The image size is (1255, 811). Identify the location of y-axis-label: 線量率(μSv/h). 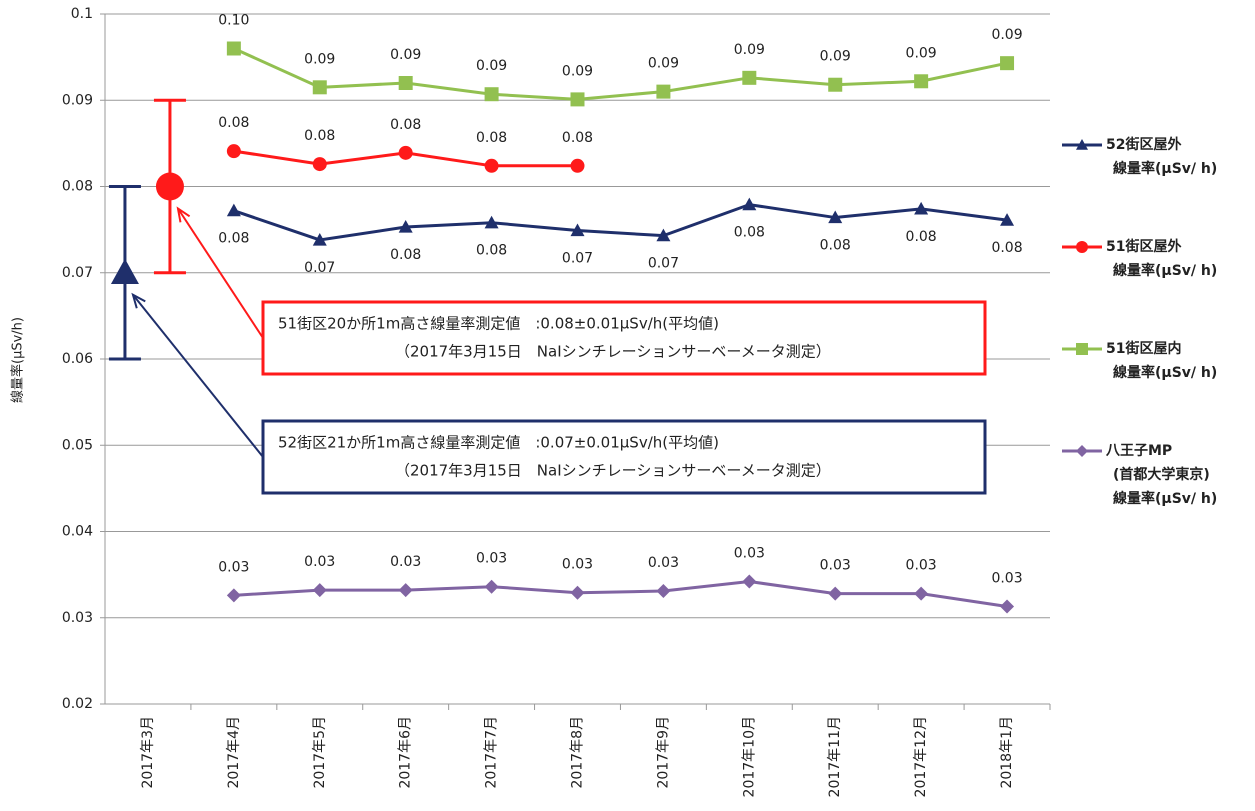
(18, 360).